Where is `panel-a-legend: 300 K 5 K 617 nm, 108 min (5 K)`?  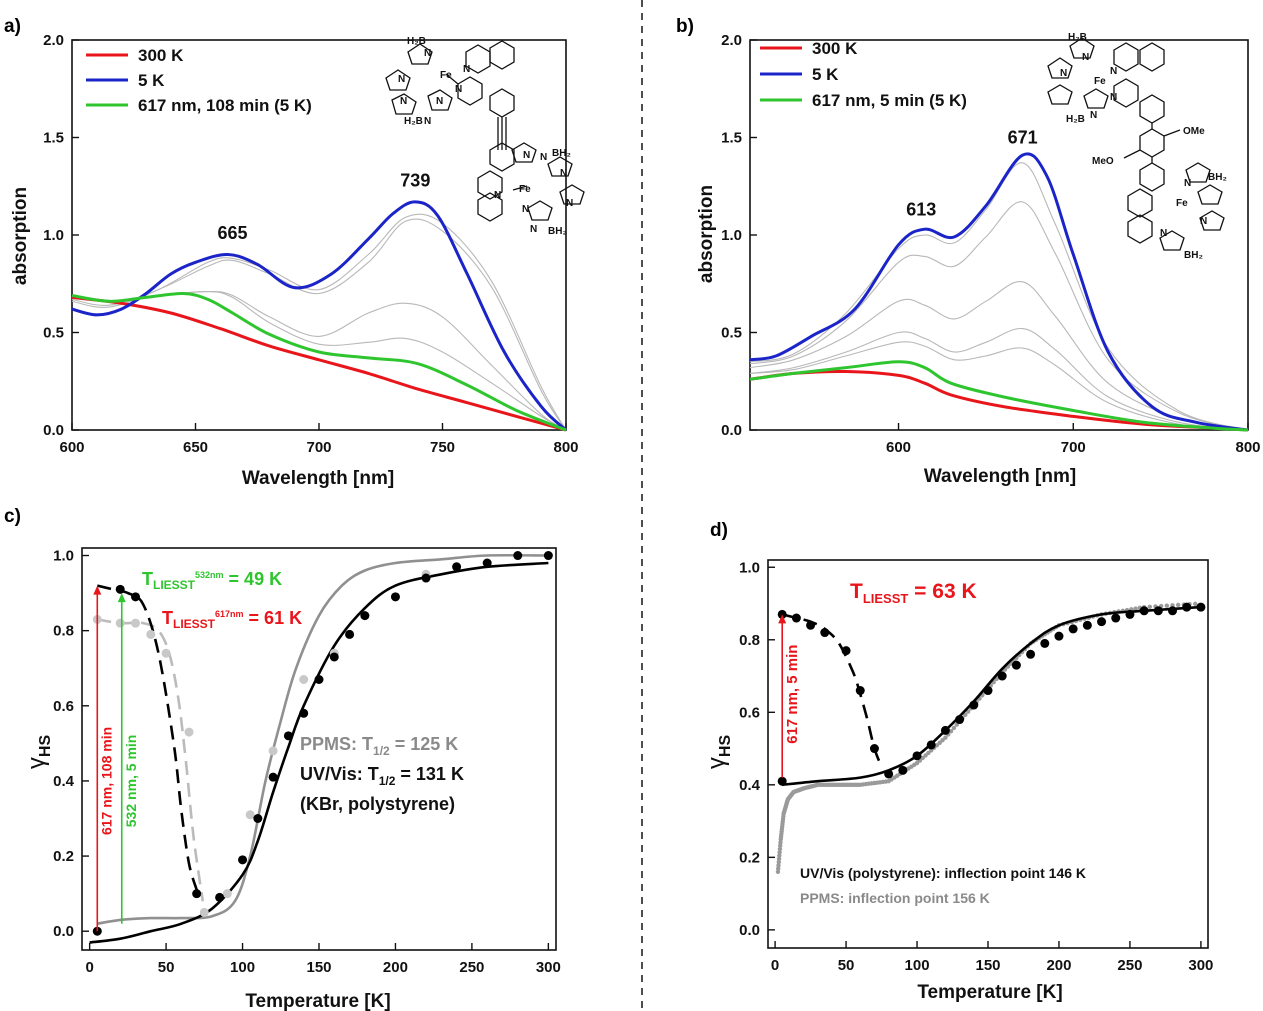 panel-a-legend: 300 K 5 K 617 nm, 108 min (5 K) is located at coordinates (199, 80).